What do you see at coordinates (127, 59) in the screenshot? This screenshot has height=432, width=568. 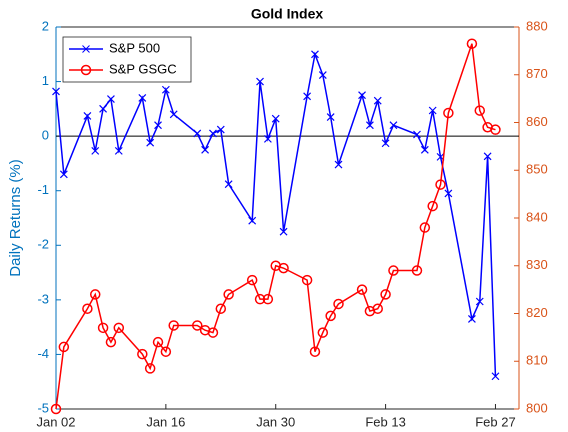 I see `legend: S&P 500 S&P GSGC` at bounding box center [127, 59].